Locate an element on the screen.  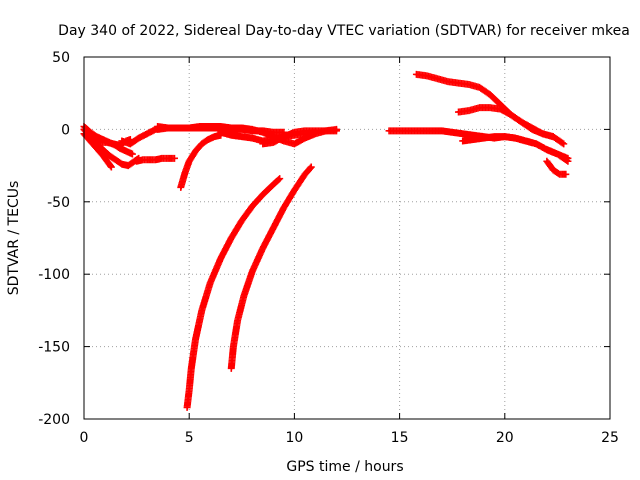
series-s9 is located at coordinates (201, 161).